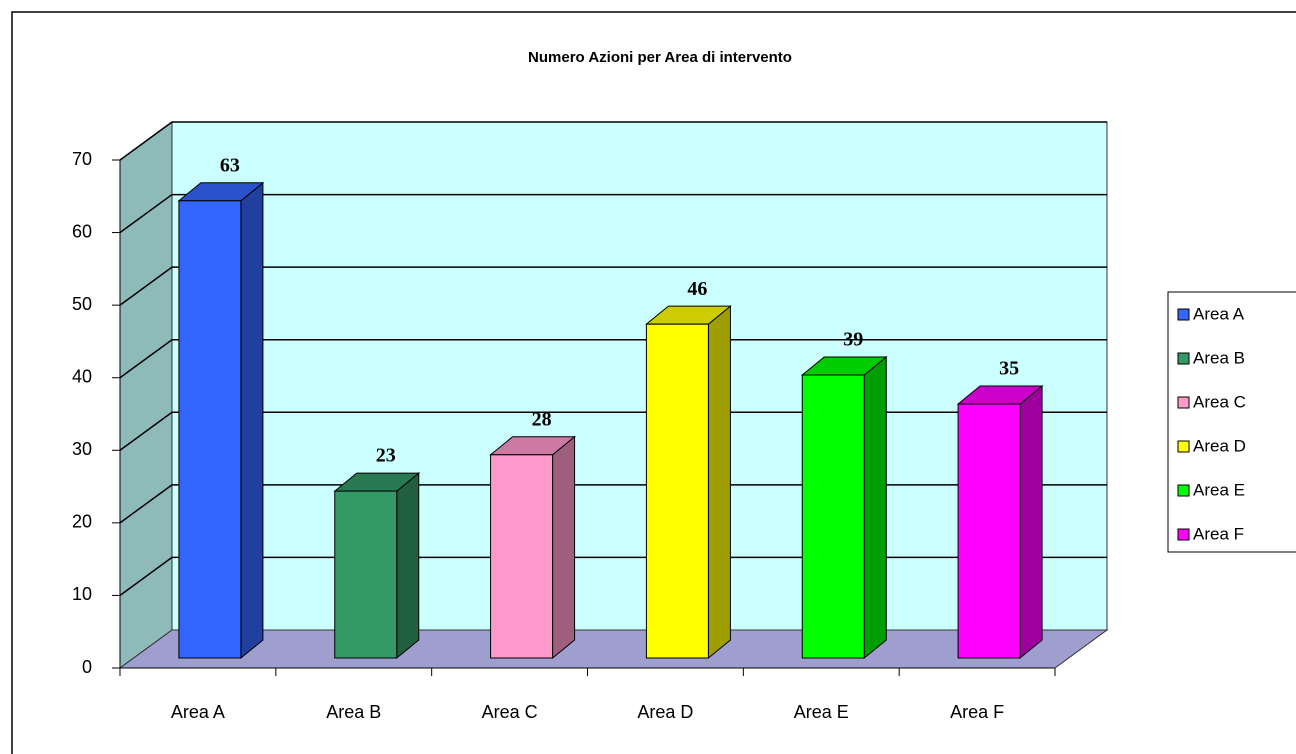  I want to click on legend-label: Area D, so click(1219, 445).